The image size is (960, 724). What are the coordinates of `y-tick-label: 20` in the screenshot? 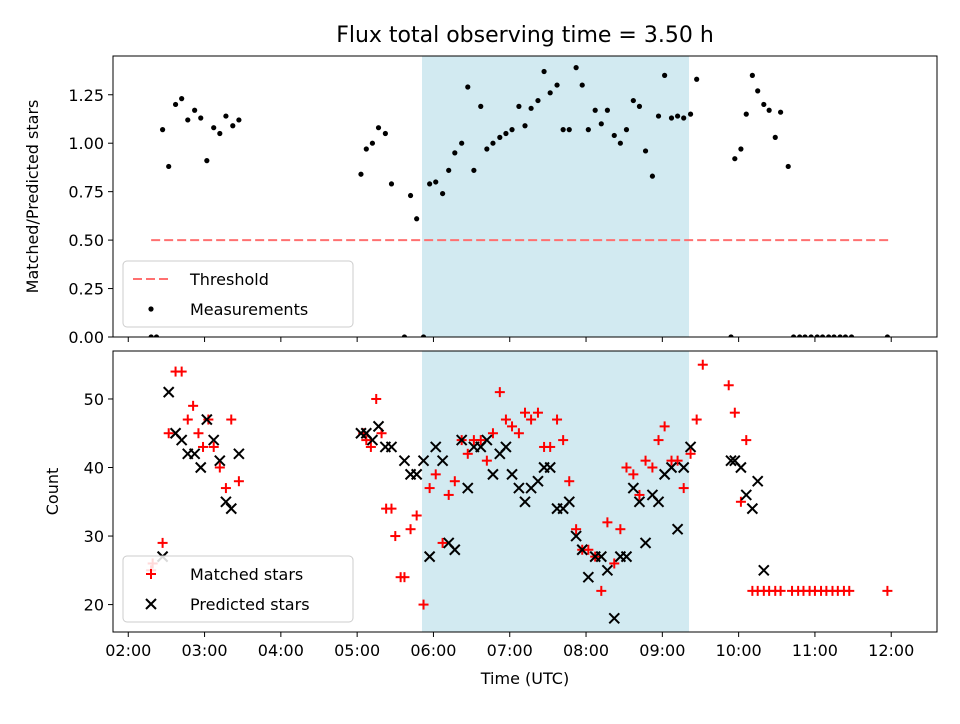 It's located at (94, 605).